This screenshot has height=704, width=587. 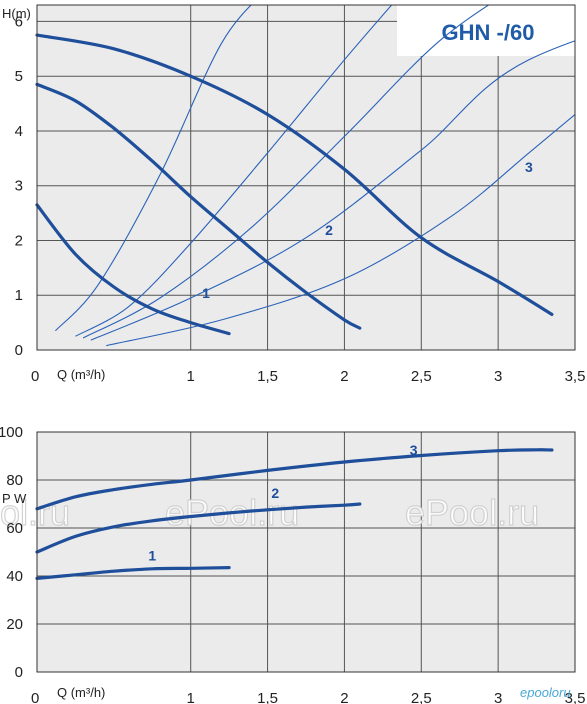 I want to click on watermark-3: ePool.ru, so click(x=472, y=512).